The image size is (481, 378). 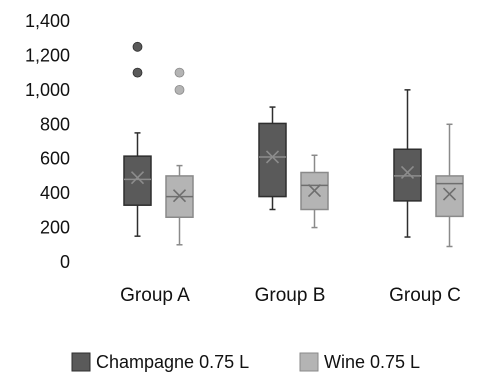 What do you see at coordinates (172, 362) in the screenshot?
I see `legend-label: Champagne 0.75 L` at bounding box center [172, 362].